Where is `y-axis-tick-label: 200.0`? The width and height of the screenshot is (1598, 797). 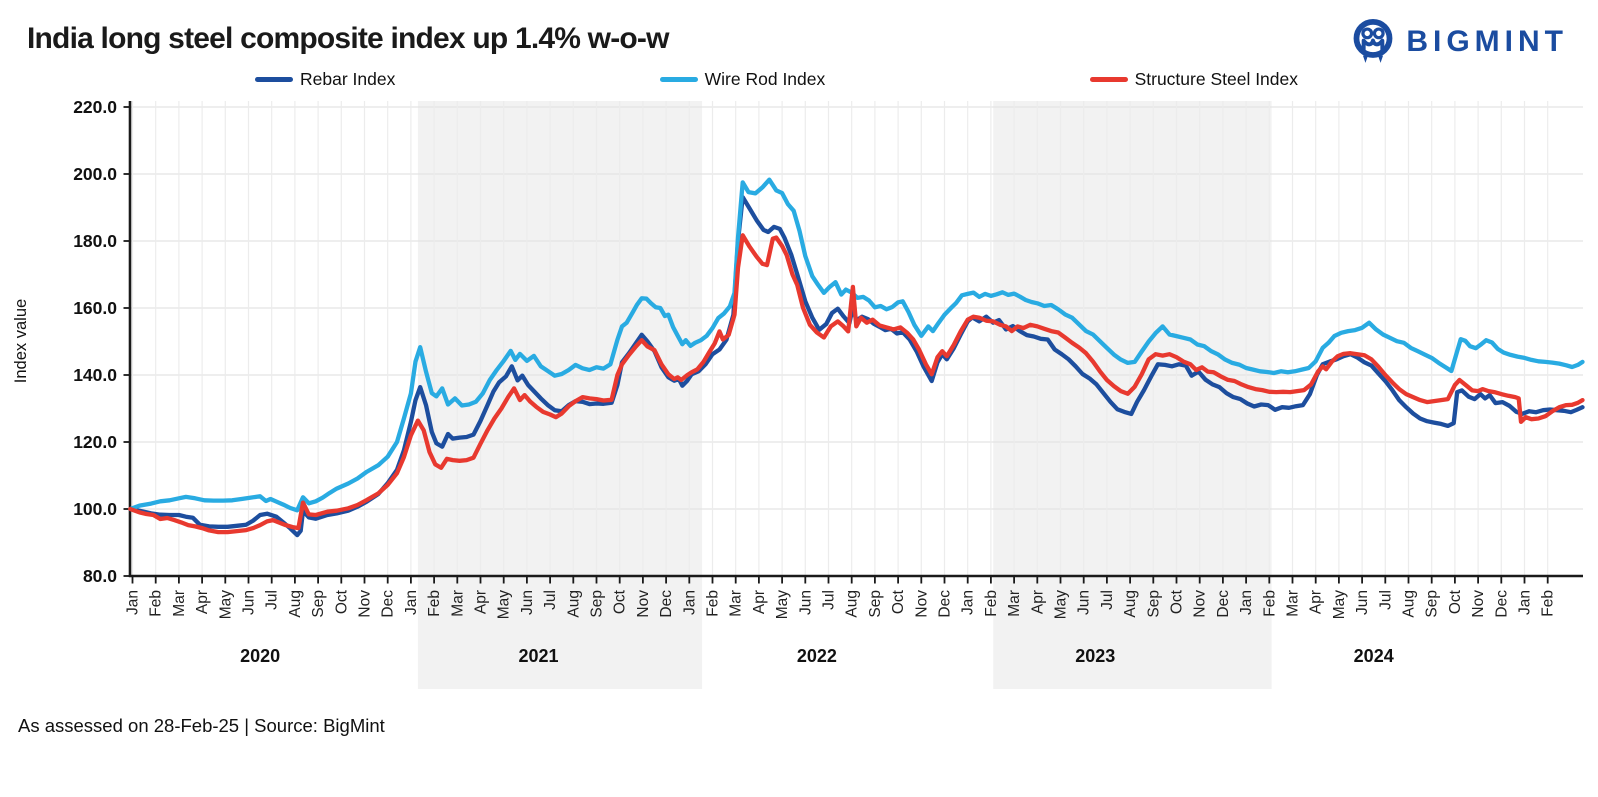 y-axis-tick-label: 200.0 is located at coordinates (95, 174).